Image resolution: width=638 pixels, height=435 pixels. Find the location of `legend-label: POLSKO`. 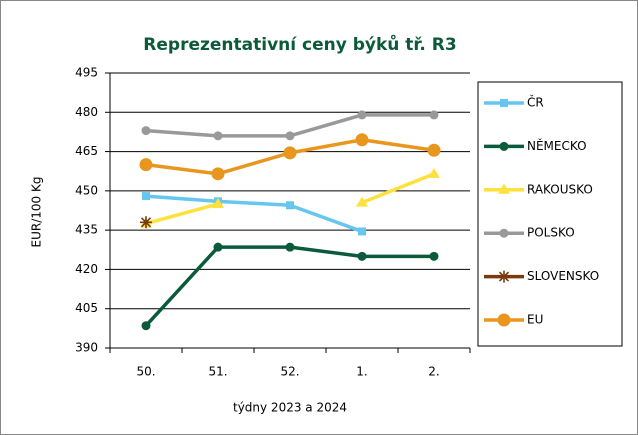

legend-label: POLSKO is located at coordinates (551, 233).